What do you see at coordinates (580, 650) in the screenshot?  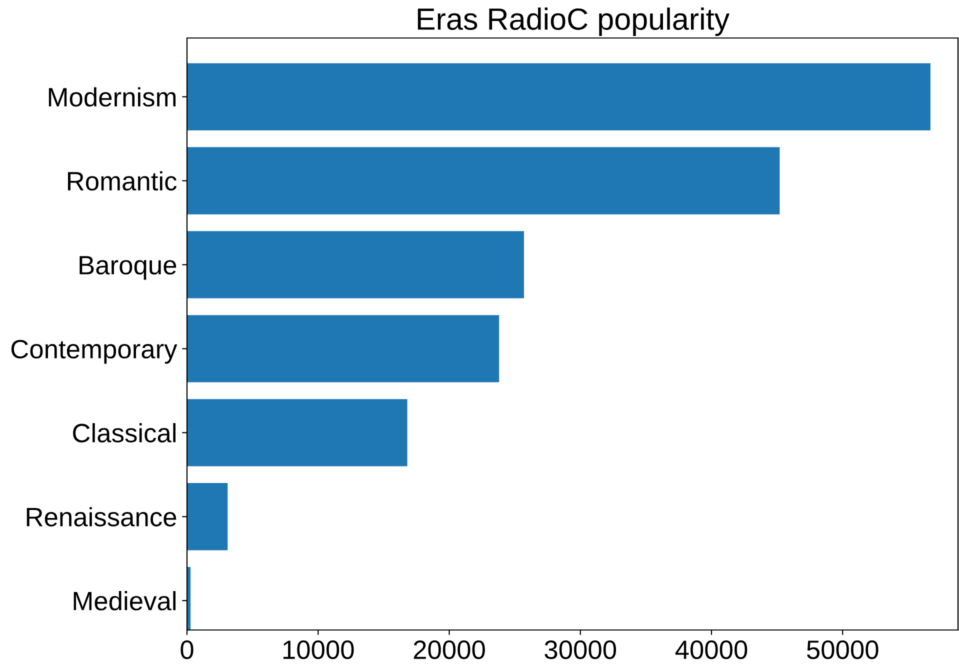 I see `x-tick-label: 30000` at bounding box center [580, 650].